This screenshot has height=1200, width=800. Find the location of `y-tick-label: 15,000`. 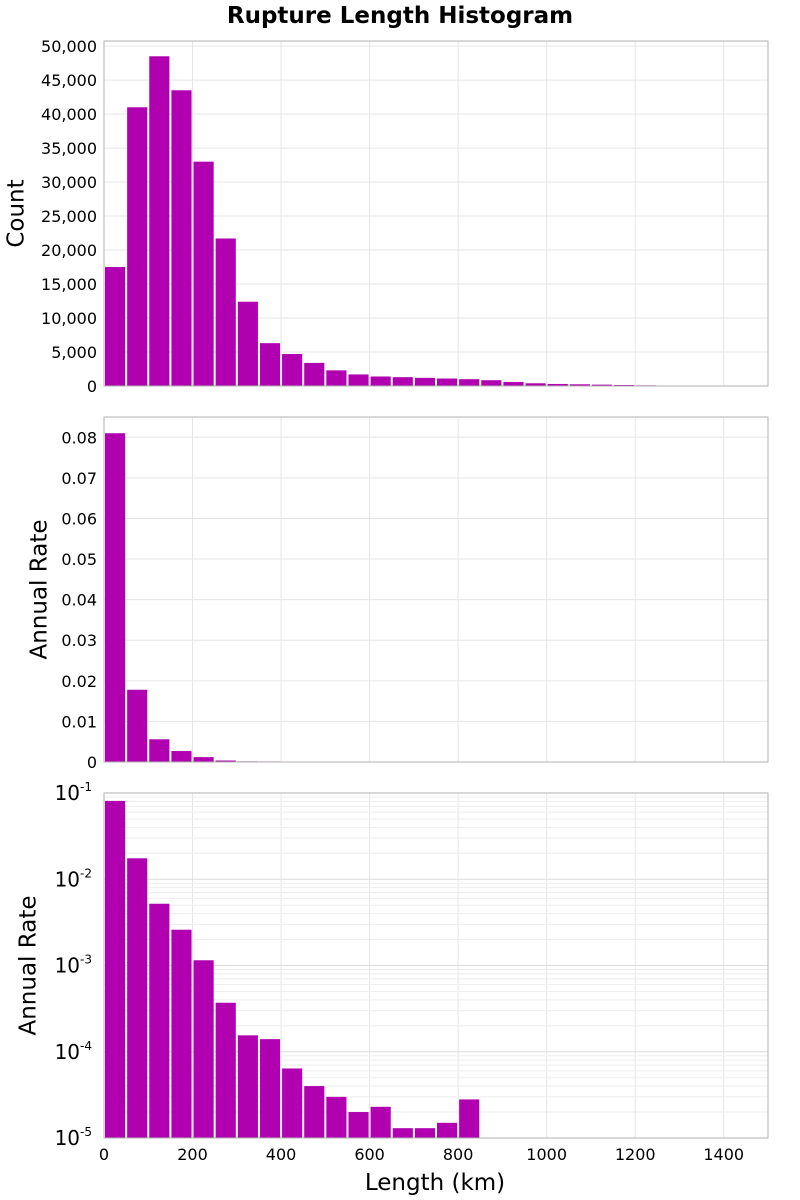

y-tick-label: 15,000 is located at coordinates (69, 284).